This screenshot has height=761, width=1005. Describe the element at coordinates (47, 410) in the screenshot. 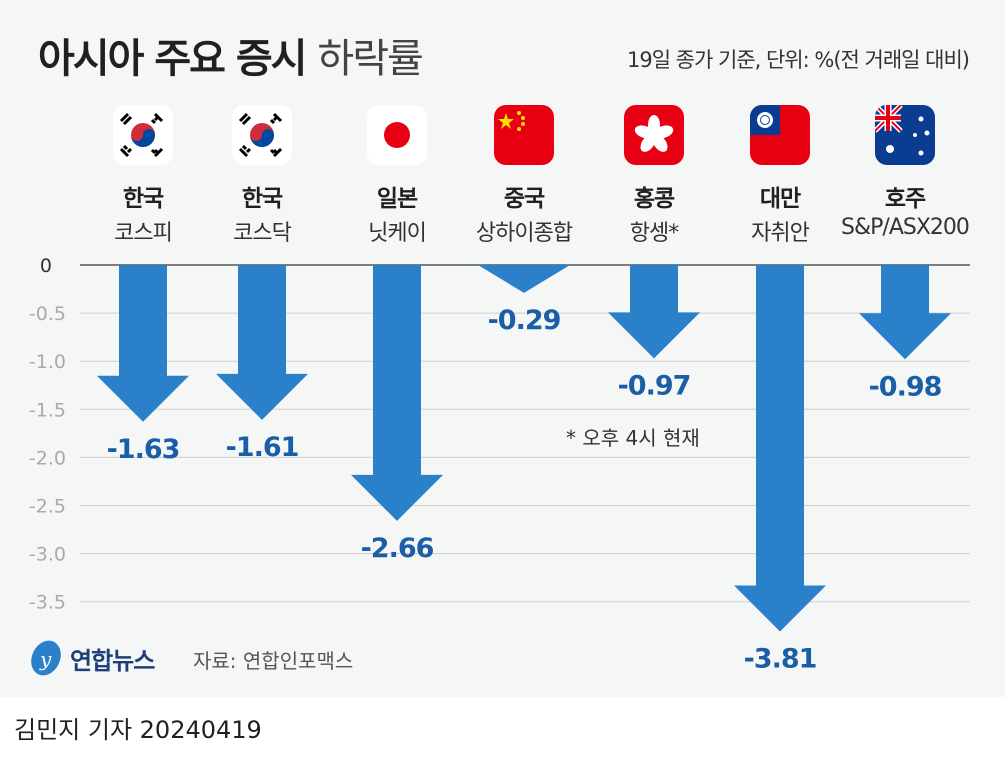

I see `y-tick-label: -1.5` at that location.